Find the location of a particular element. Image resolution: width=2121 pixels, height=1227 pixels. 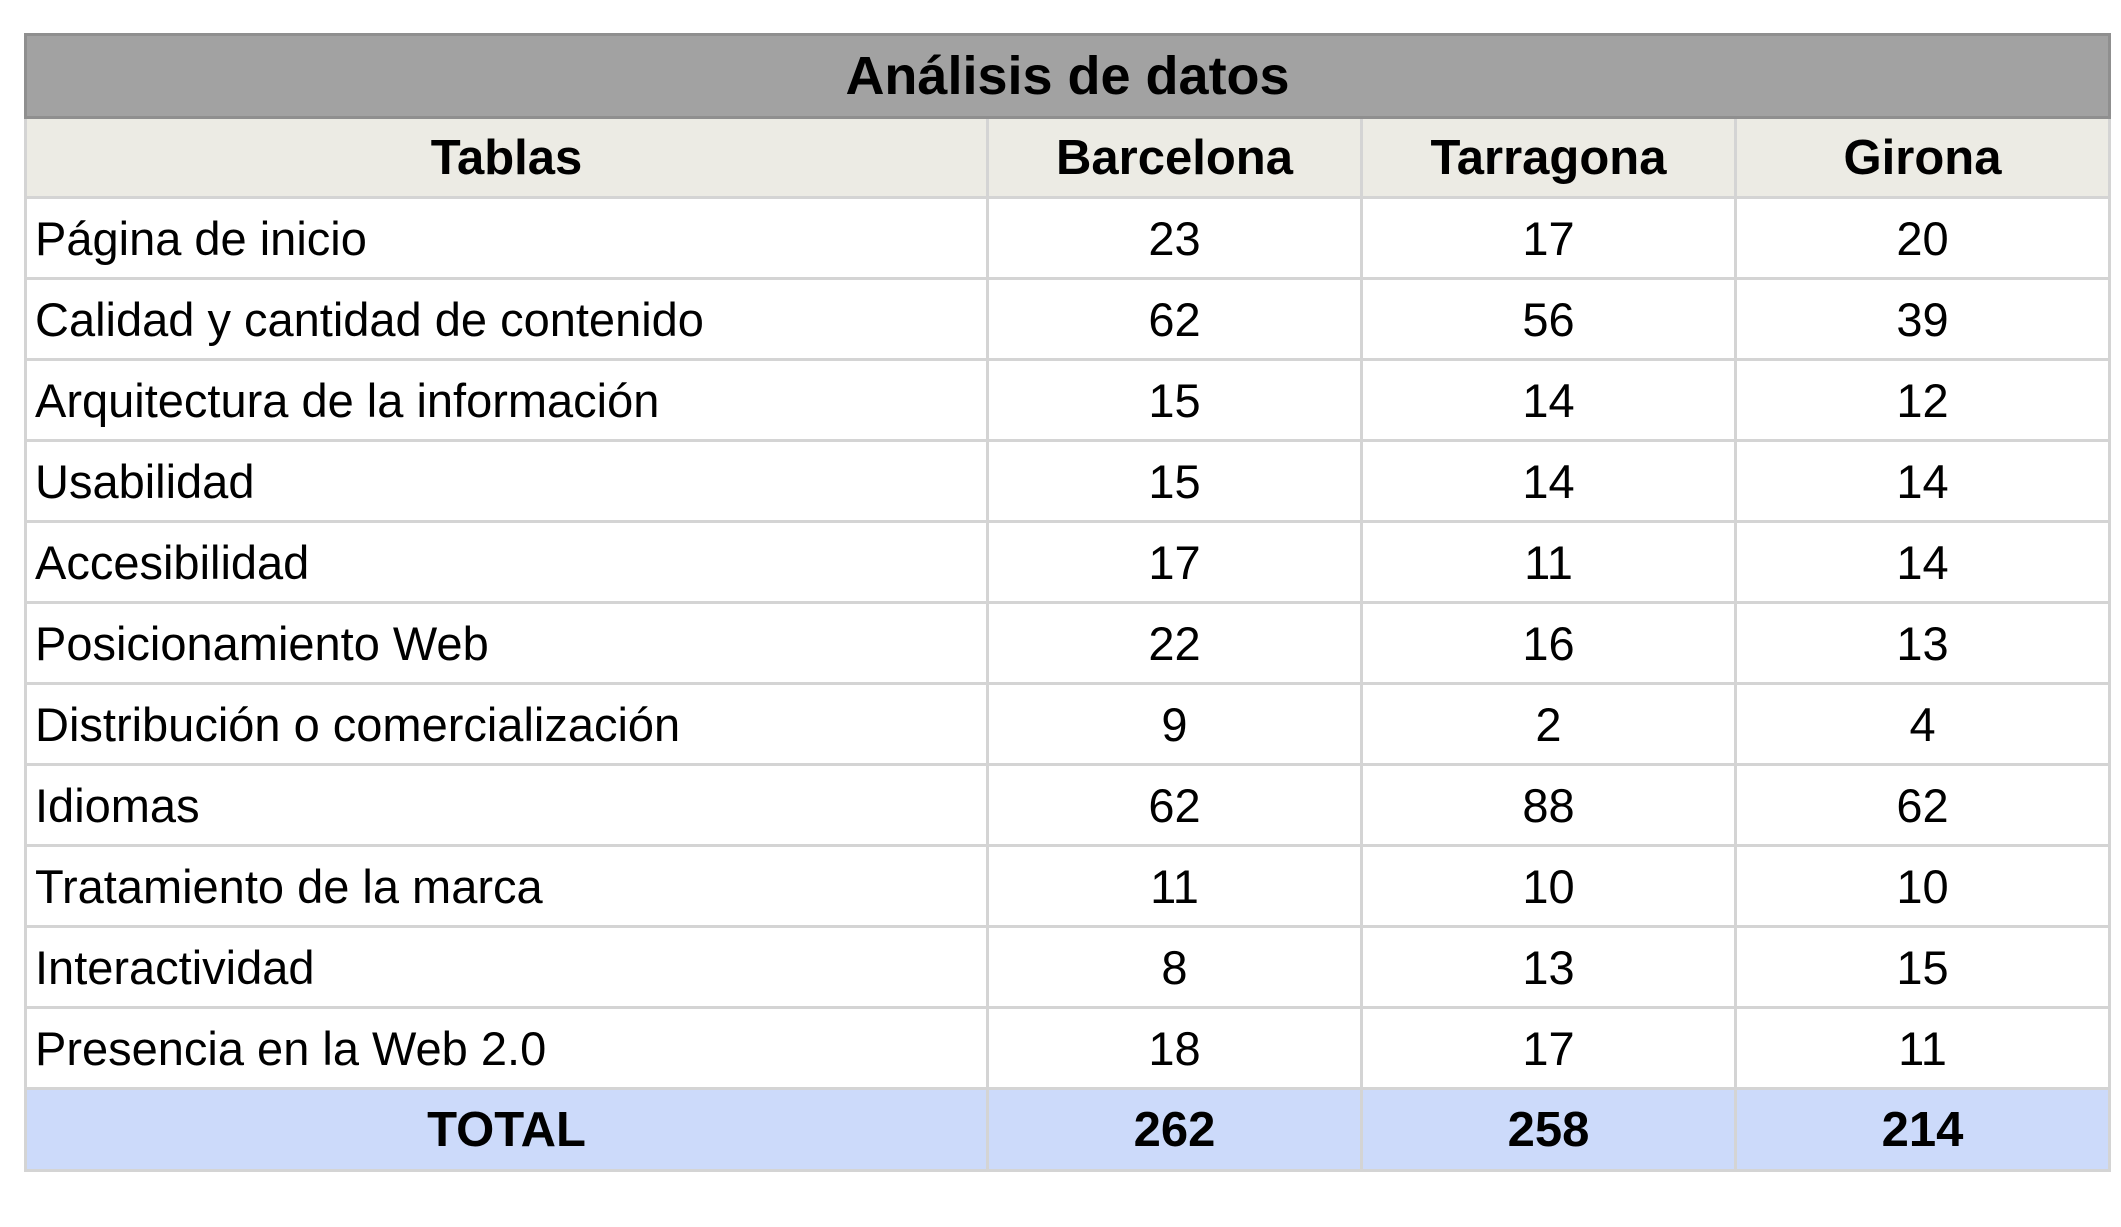

table-row: Posicionamiento Web 22 16 13 is located at coordinates (1068, 643).